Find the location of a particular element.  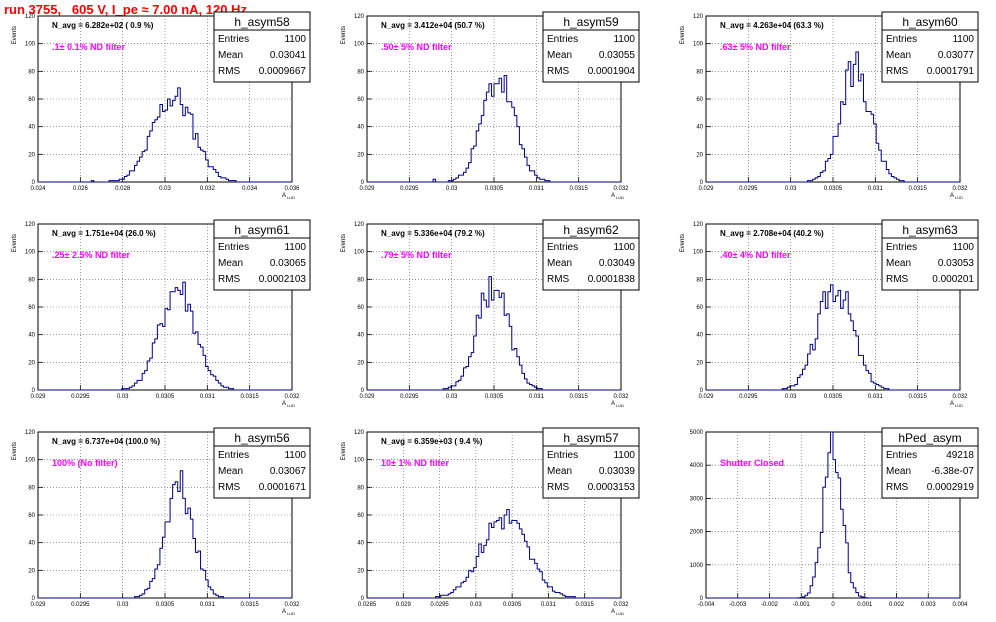

n-avg-label: N_avg = 1.751e+04 (26.0 %) is located at coordinates (104, 233).